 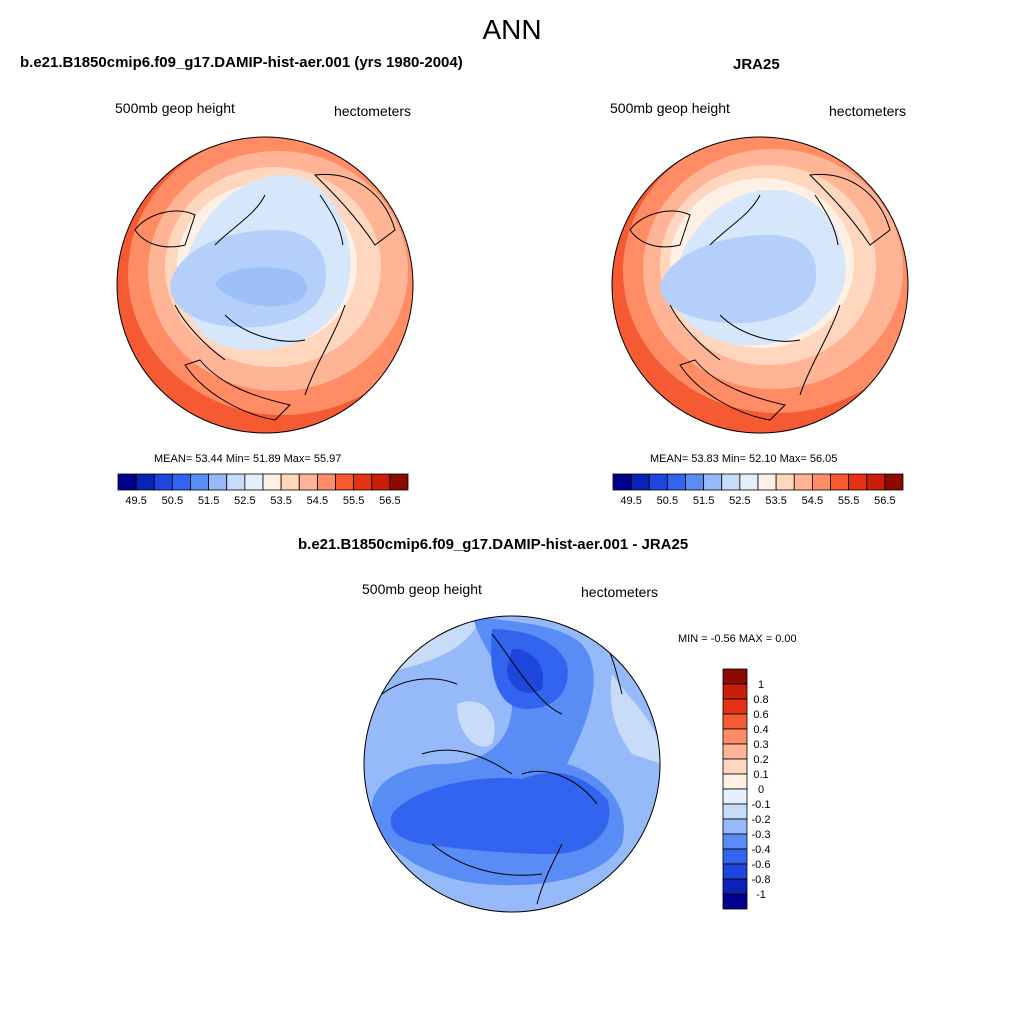 I want to click on panel1-colorbar-tick-label: 52.5, so click(x=244, y=501).